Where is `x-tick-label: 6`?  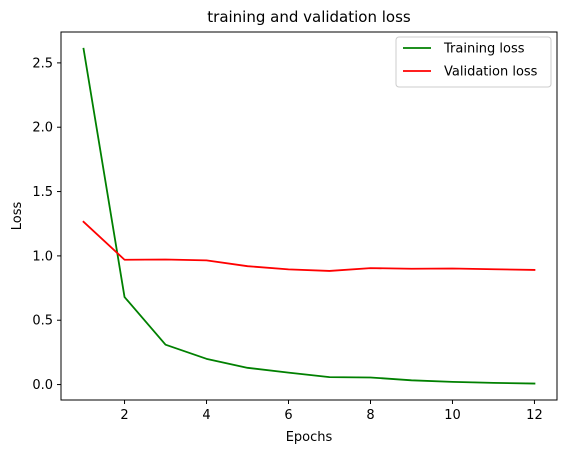
x-tick-label: 6 is located at coordinates (288, 415).